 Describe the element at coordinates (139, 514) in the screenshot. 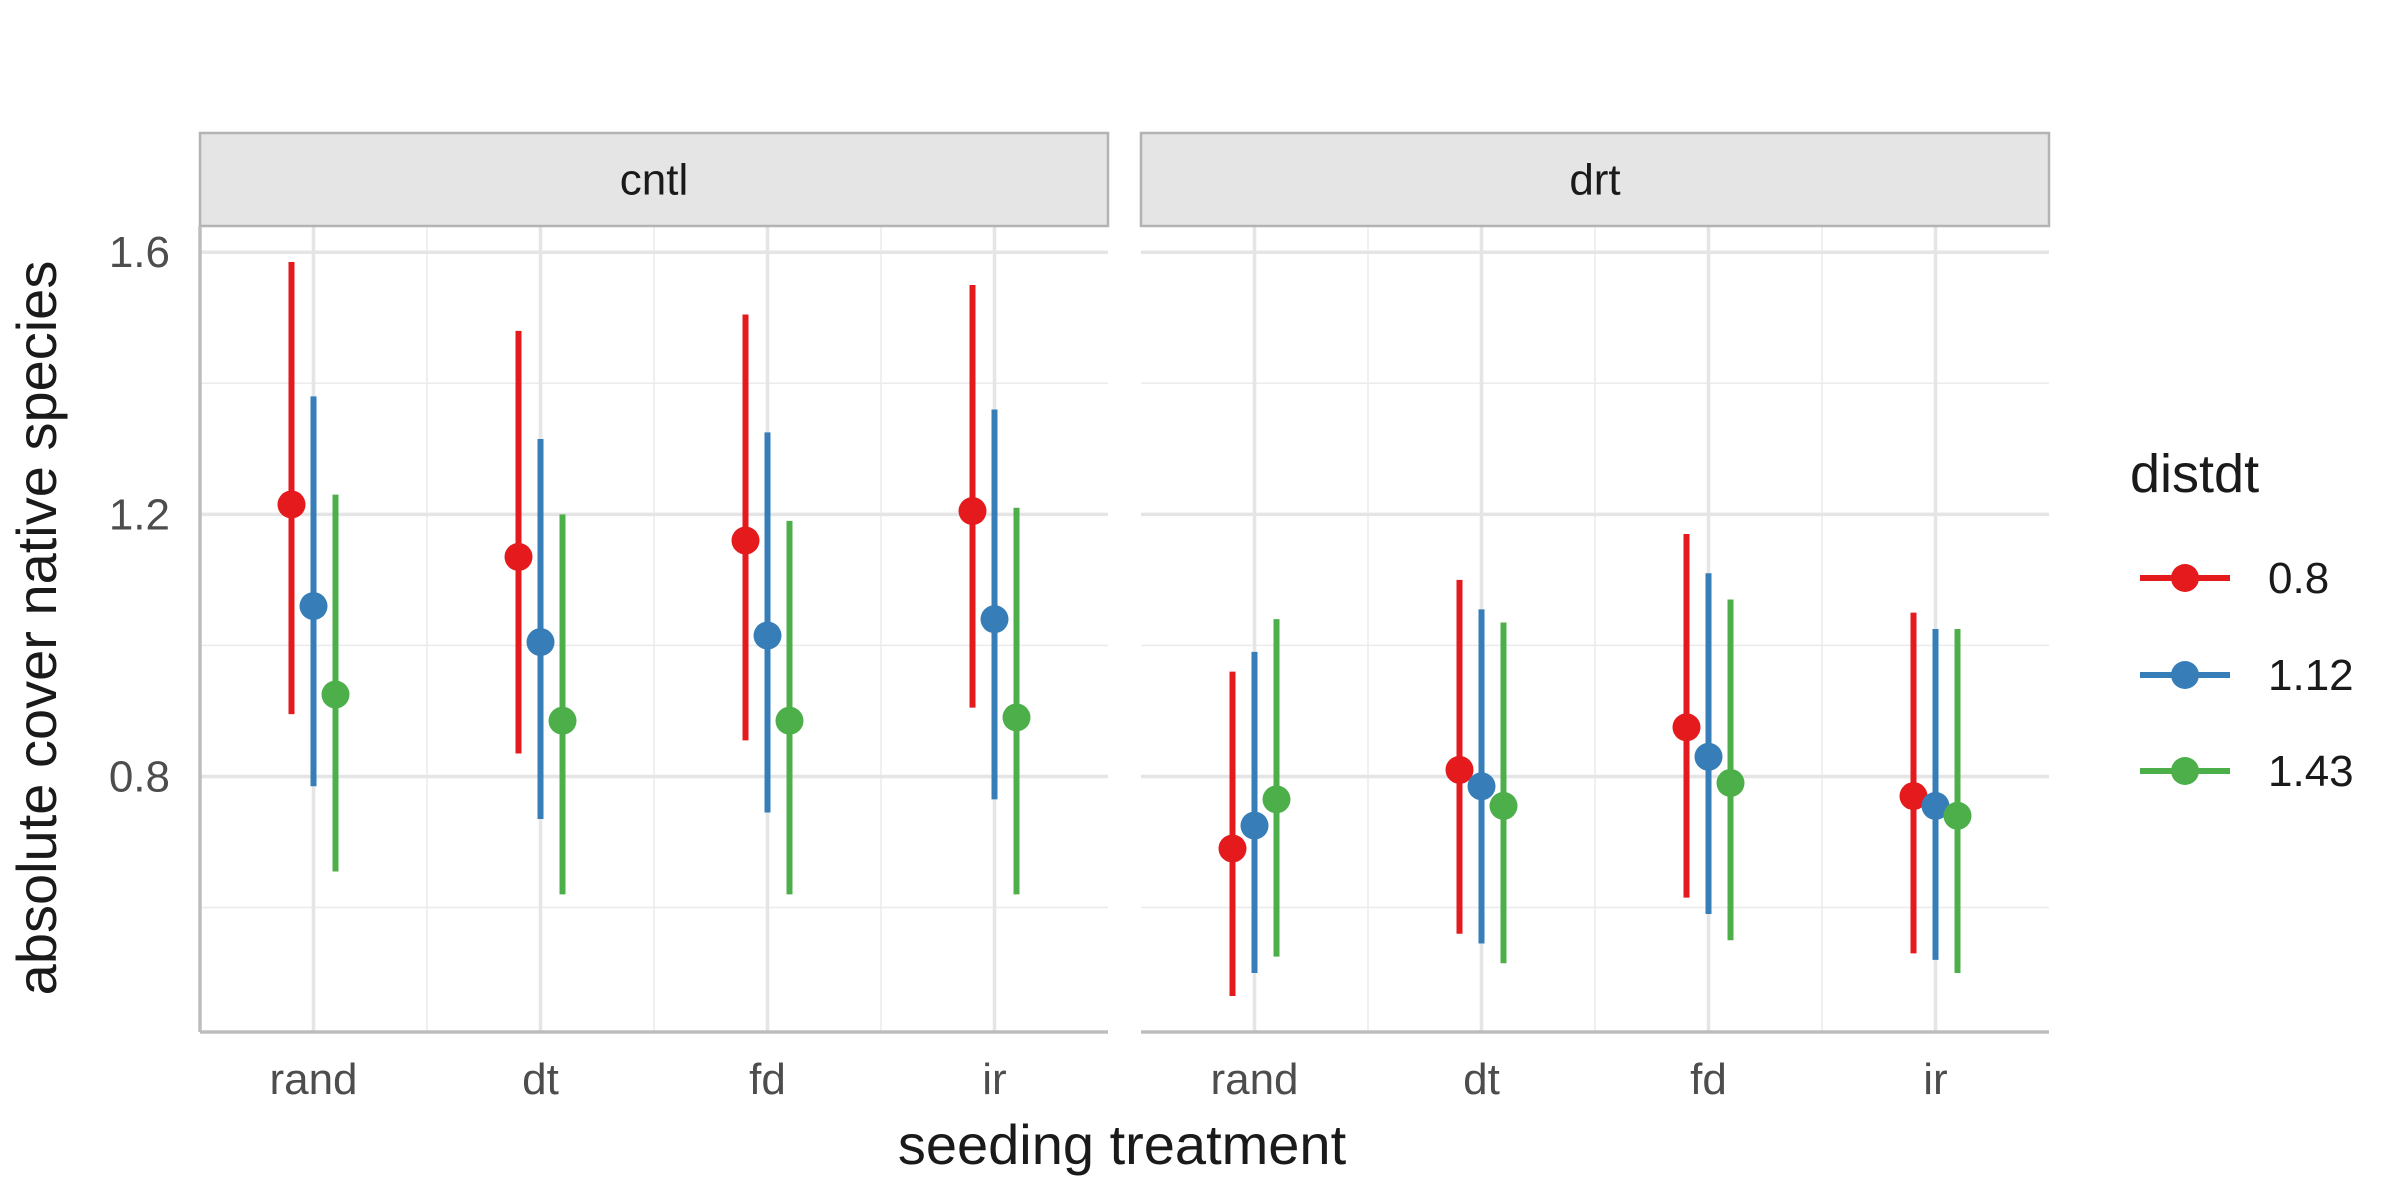

I see `y-tick-label: 1.2` at that location.